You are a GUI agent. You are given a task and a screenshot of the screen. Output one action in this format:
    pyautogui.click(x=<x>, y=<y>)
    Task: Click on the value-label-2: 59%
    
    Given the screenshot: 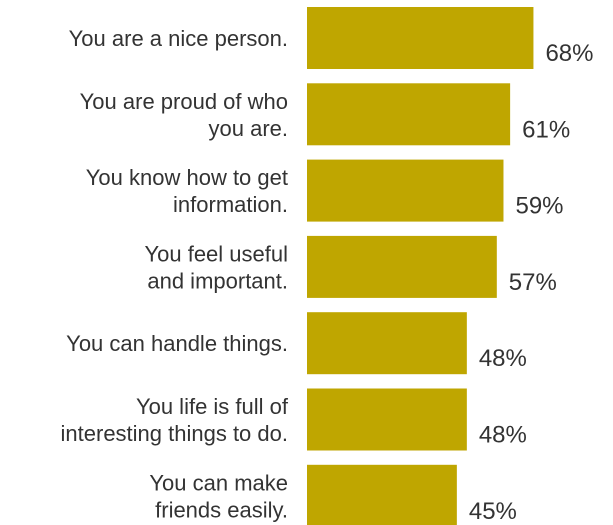 What is the action you would take?
    pyautogui.click(x=539, y=206)
    